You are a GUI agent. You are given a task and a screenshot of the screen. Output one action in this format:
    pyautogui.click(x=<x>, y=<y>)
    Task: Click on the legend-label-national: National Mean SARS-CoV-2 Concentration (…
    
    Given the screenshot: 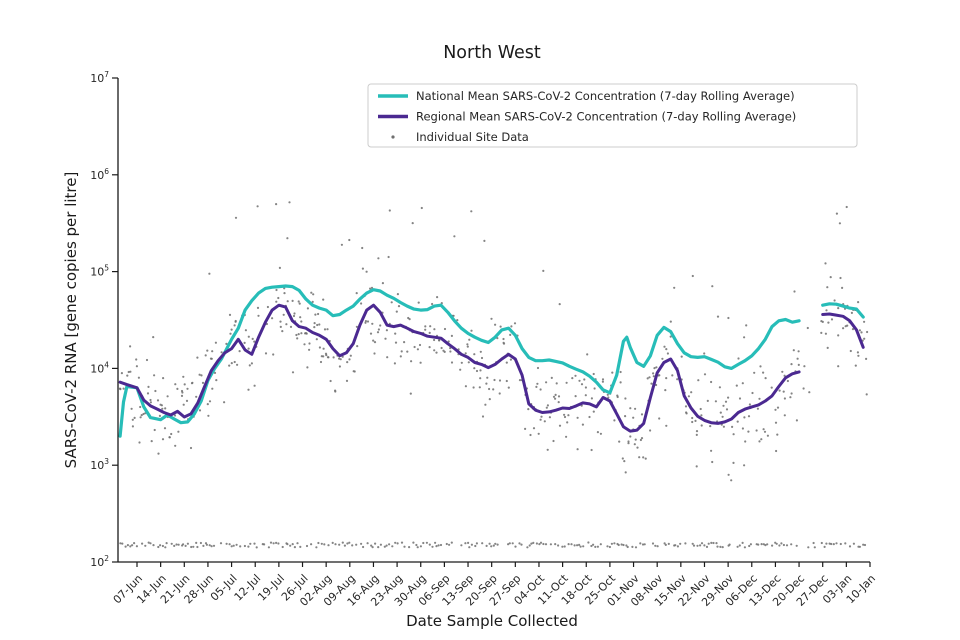 What is the action you would take?
    pyautogui.click(x=605, y=96)
    